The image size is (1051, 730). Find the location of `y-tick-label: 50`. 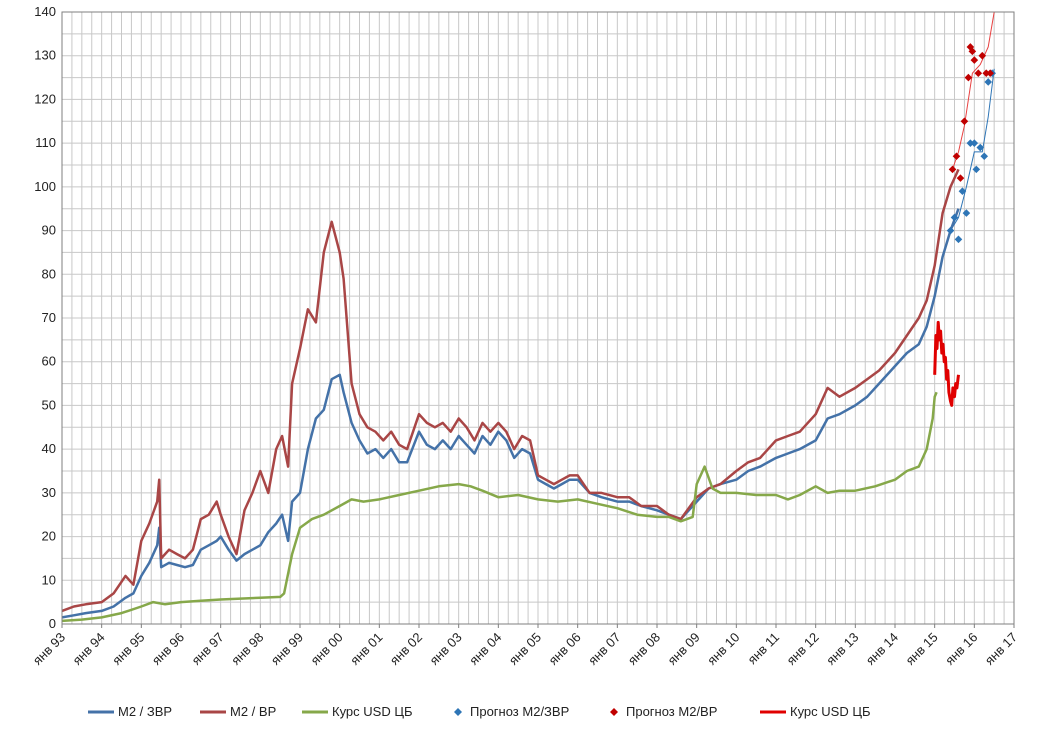

y-tick-label: 50 is located at coordinates (49, 404).